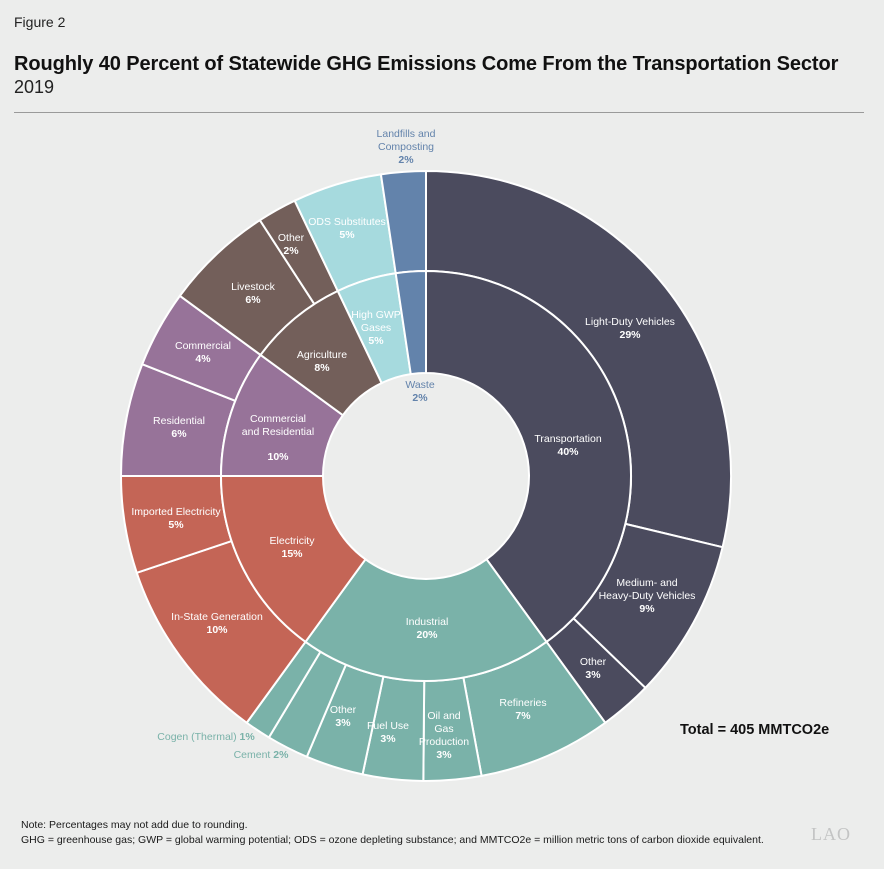 The height and width of the screenshot is (869, 884). What do you see at coordinates (40, 22) in the screenshot?
I see `figure-label: Figure 2` at bounding box center [40, 22].